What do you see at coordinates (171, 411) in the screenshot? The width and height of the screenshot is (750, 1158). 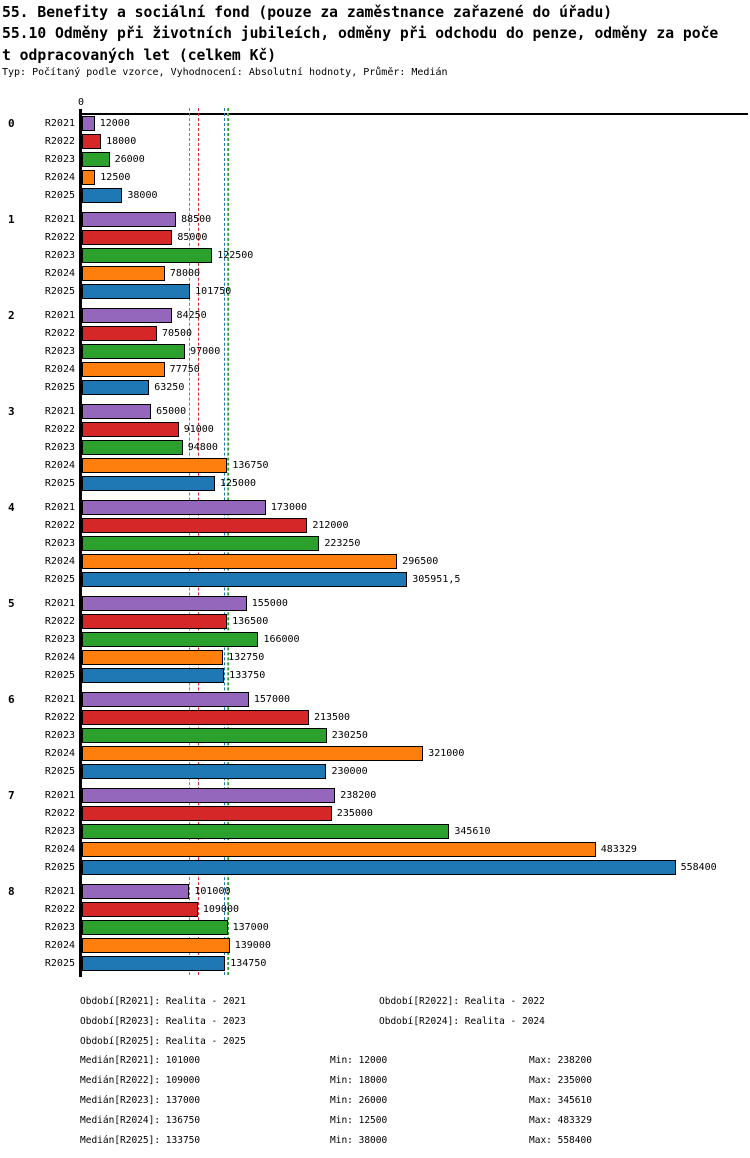 I see `bar-value-label: 65000` at bounding box center [171, 411].